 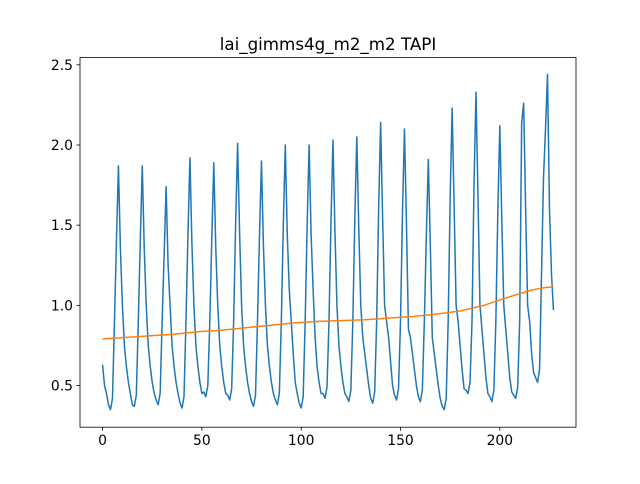 What do you see at coordinates (62, 146) in the screenshot?
I see `y-tick-label: 2.0` at bounding box center [62, 146].